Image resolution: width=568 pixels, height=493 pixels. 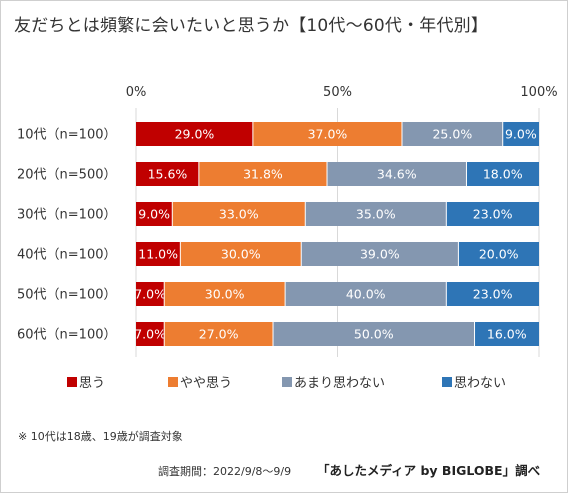 I want to click on category-label: 60代（n=100）, so click(x=67, y=335).